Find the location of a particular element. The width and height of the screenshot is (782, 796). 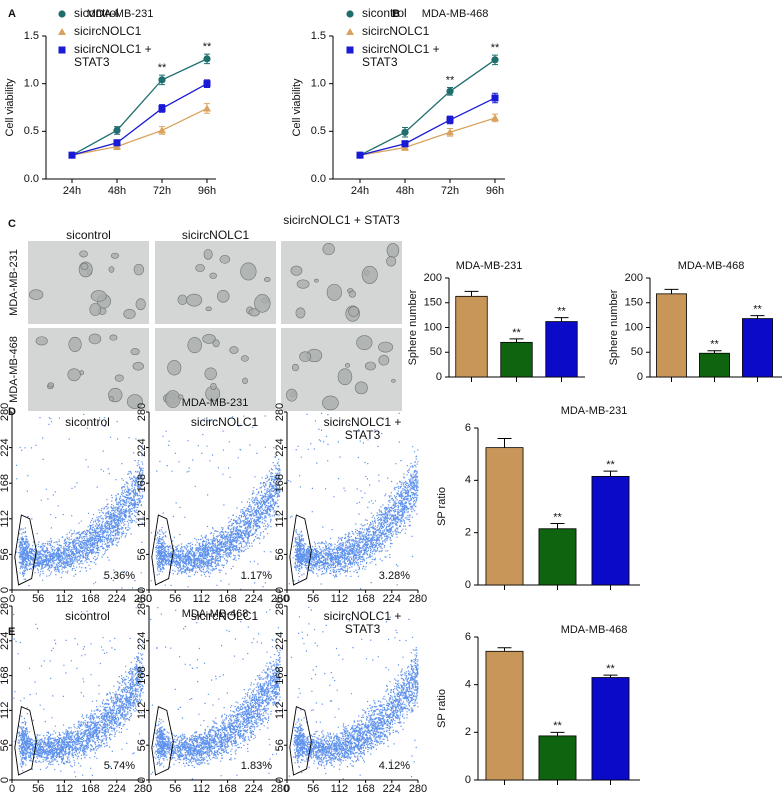

legend-label: sicircNOLC1 + STAT3 is located at coordinates (113, 56).